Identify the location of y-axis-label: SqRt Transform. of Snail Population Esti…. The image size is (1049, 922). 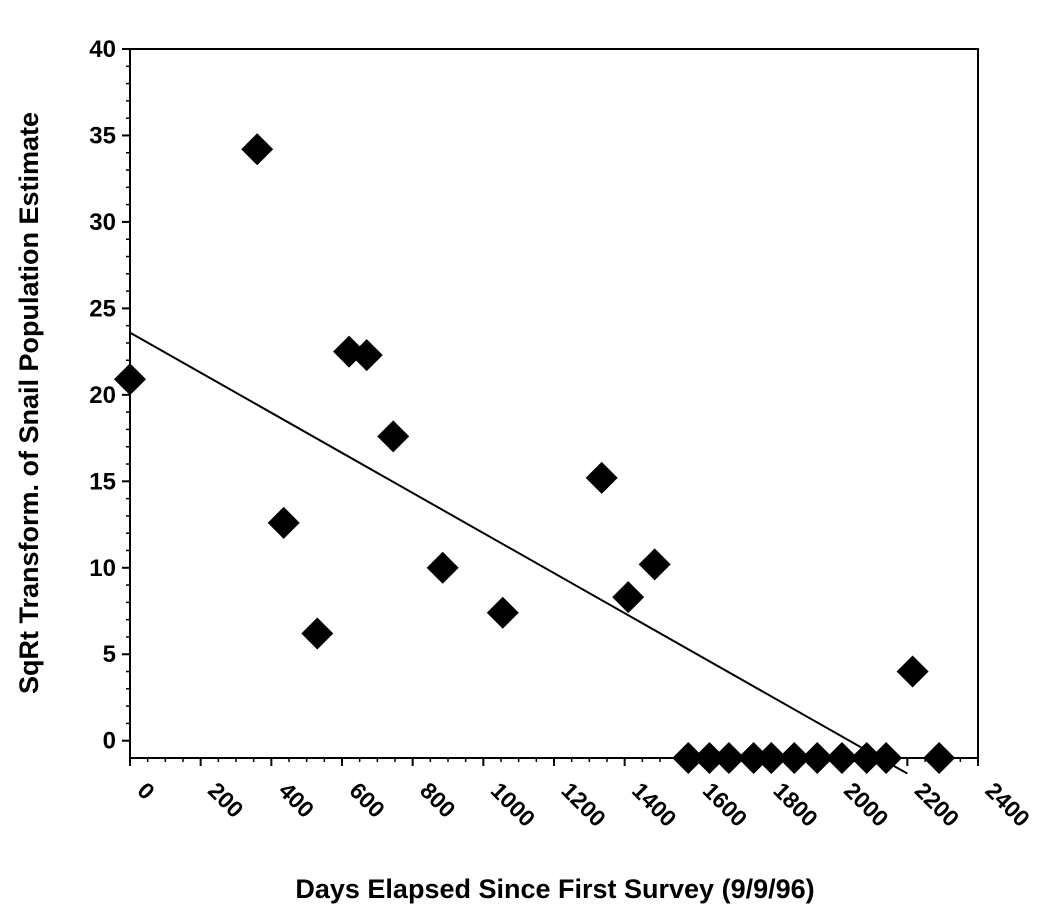
(29, 403).